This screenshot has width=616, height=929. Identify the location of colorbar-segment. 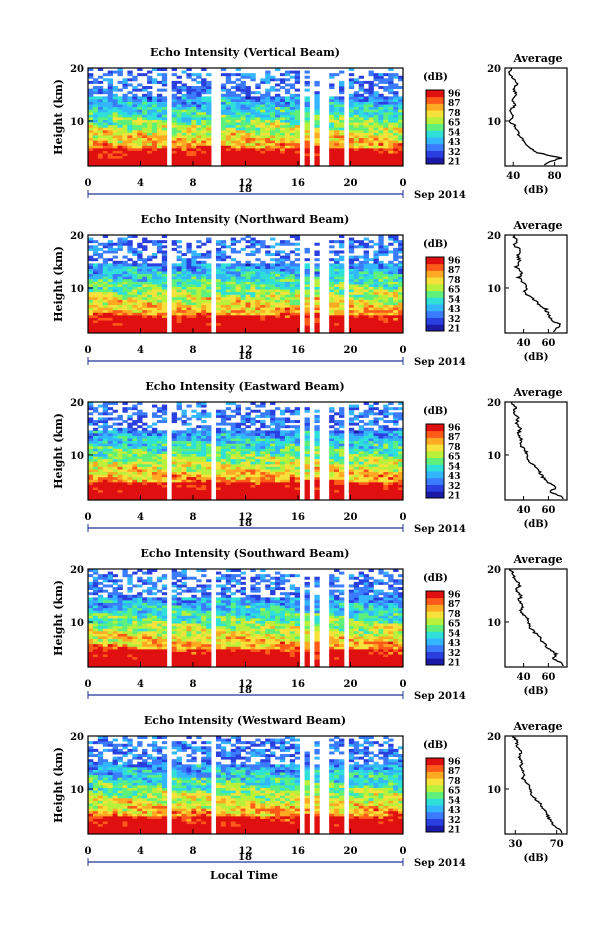
(435, 154).